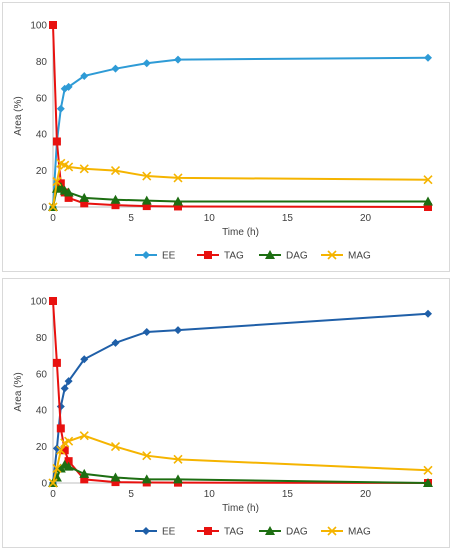 This screenshot has width=453, height=550. Describe the element at coordinates (18, 115) in the screenshot. I see `chart-1-y-axis-title: Area (%)` at that location.